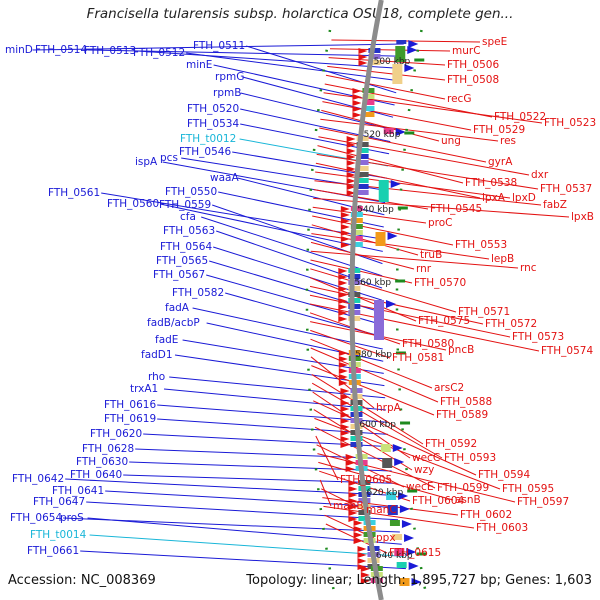 This screenshot has height=600, width=600. Describe the element at coordinates (130, 419) in the screenshot. I see `gene-label-left: FTH_0619` at that location.